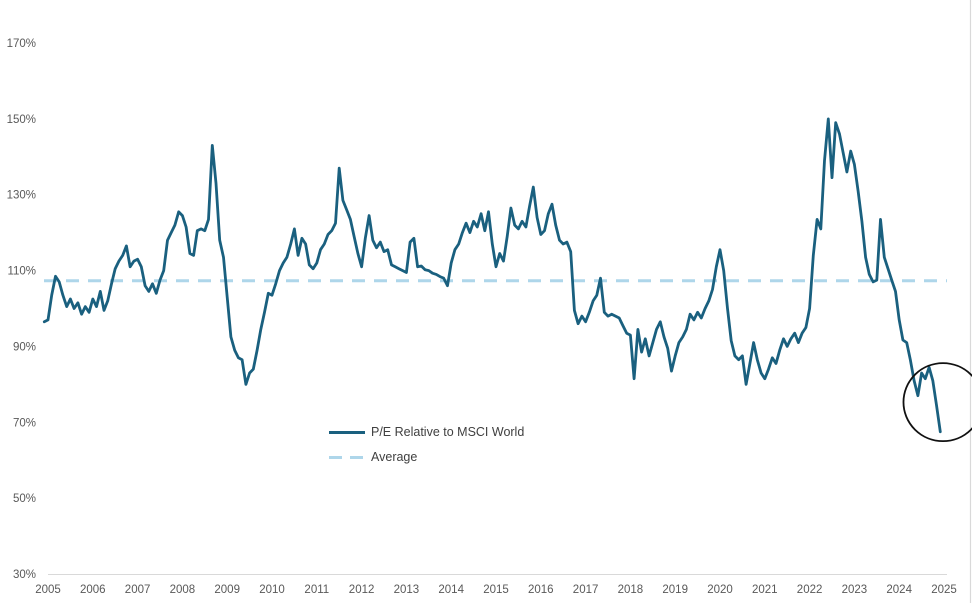 The height and width of the screenshot is (603, 972). What do you see at coordinates (183, 590) in the screenshot?
I see `x-tick-label: 2008` at bounding box center [183, 590].